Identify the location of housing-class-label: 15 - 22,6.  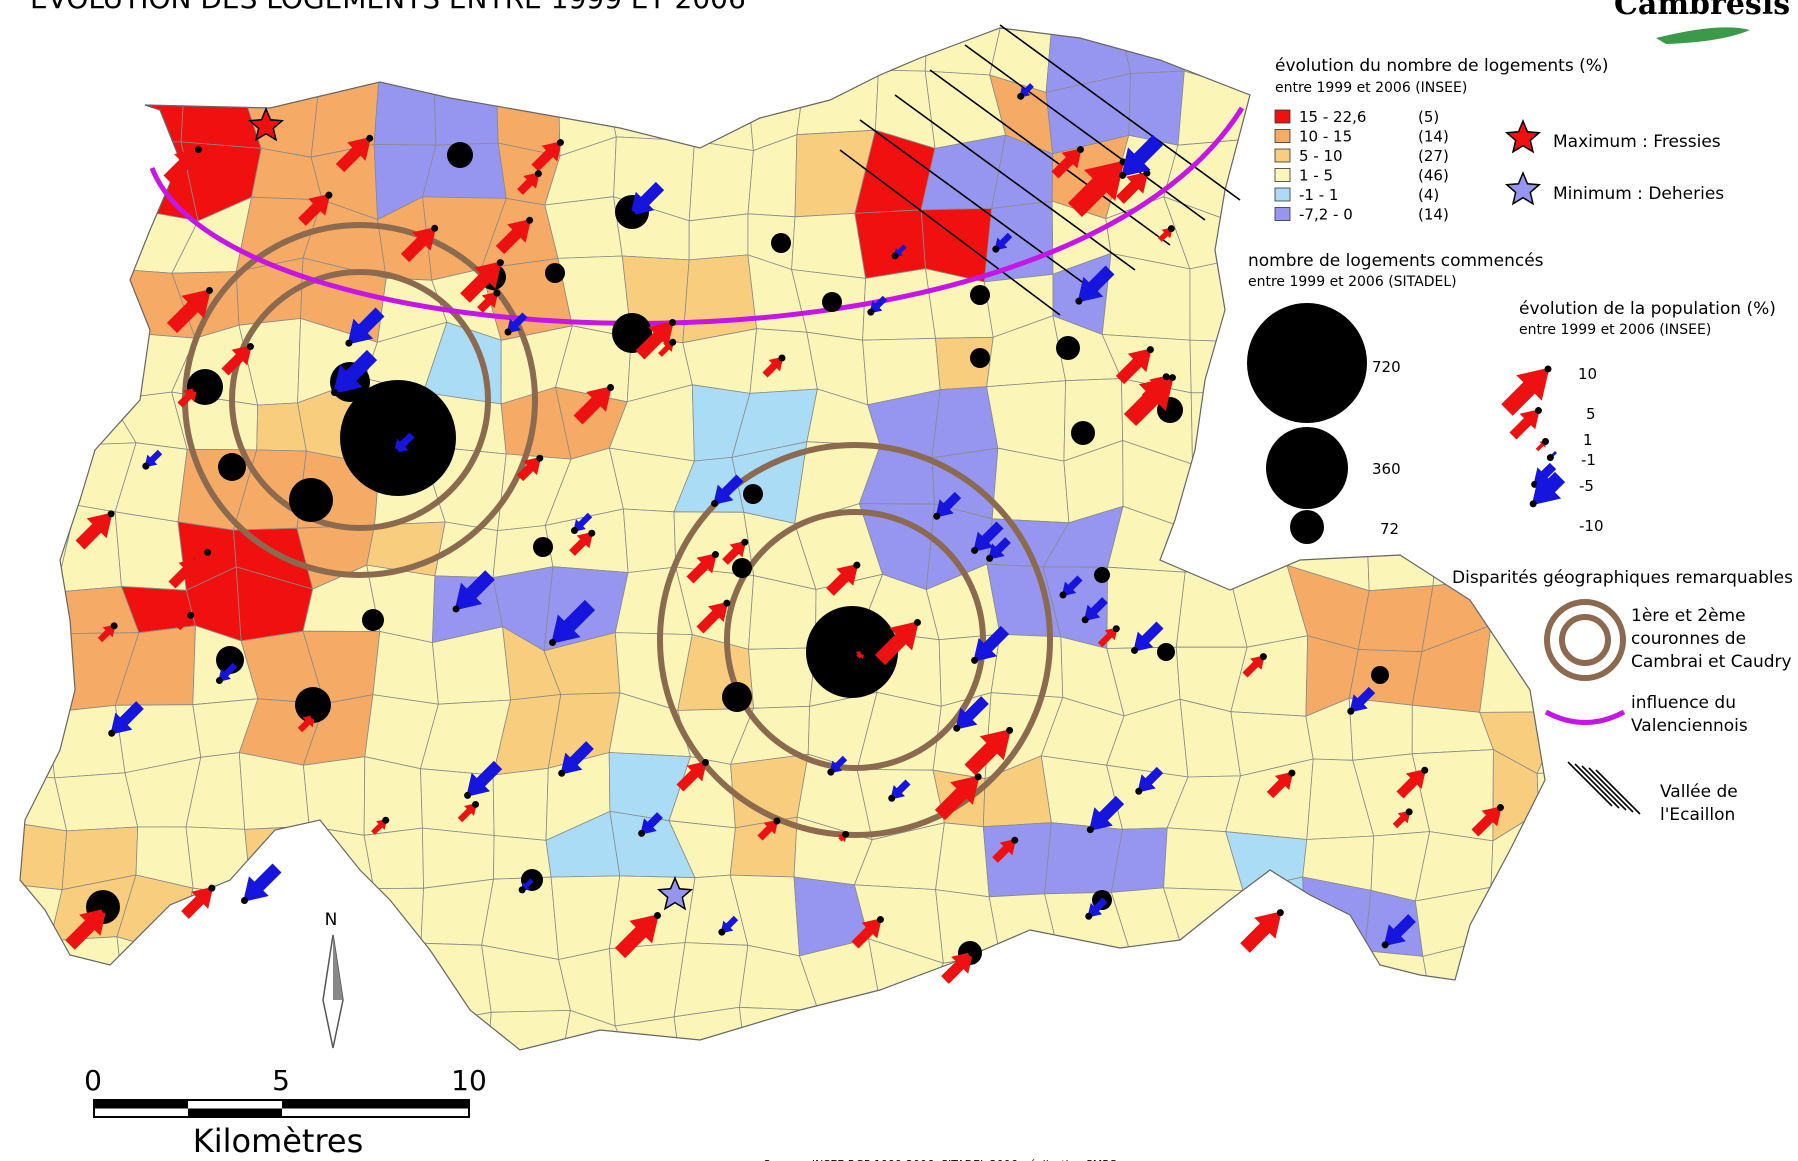
(1332, 117).